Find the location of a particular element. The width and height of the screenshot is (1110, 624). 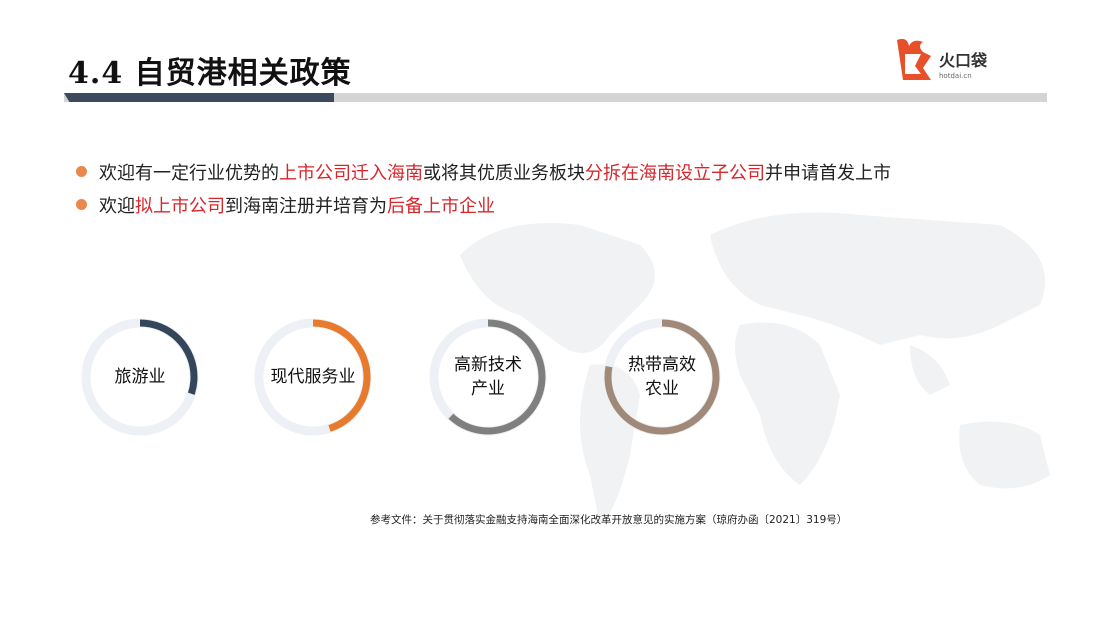

bullet-text: 到海南注册并培育为 is located at coordinates (306, 206).